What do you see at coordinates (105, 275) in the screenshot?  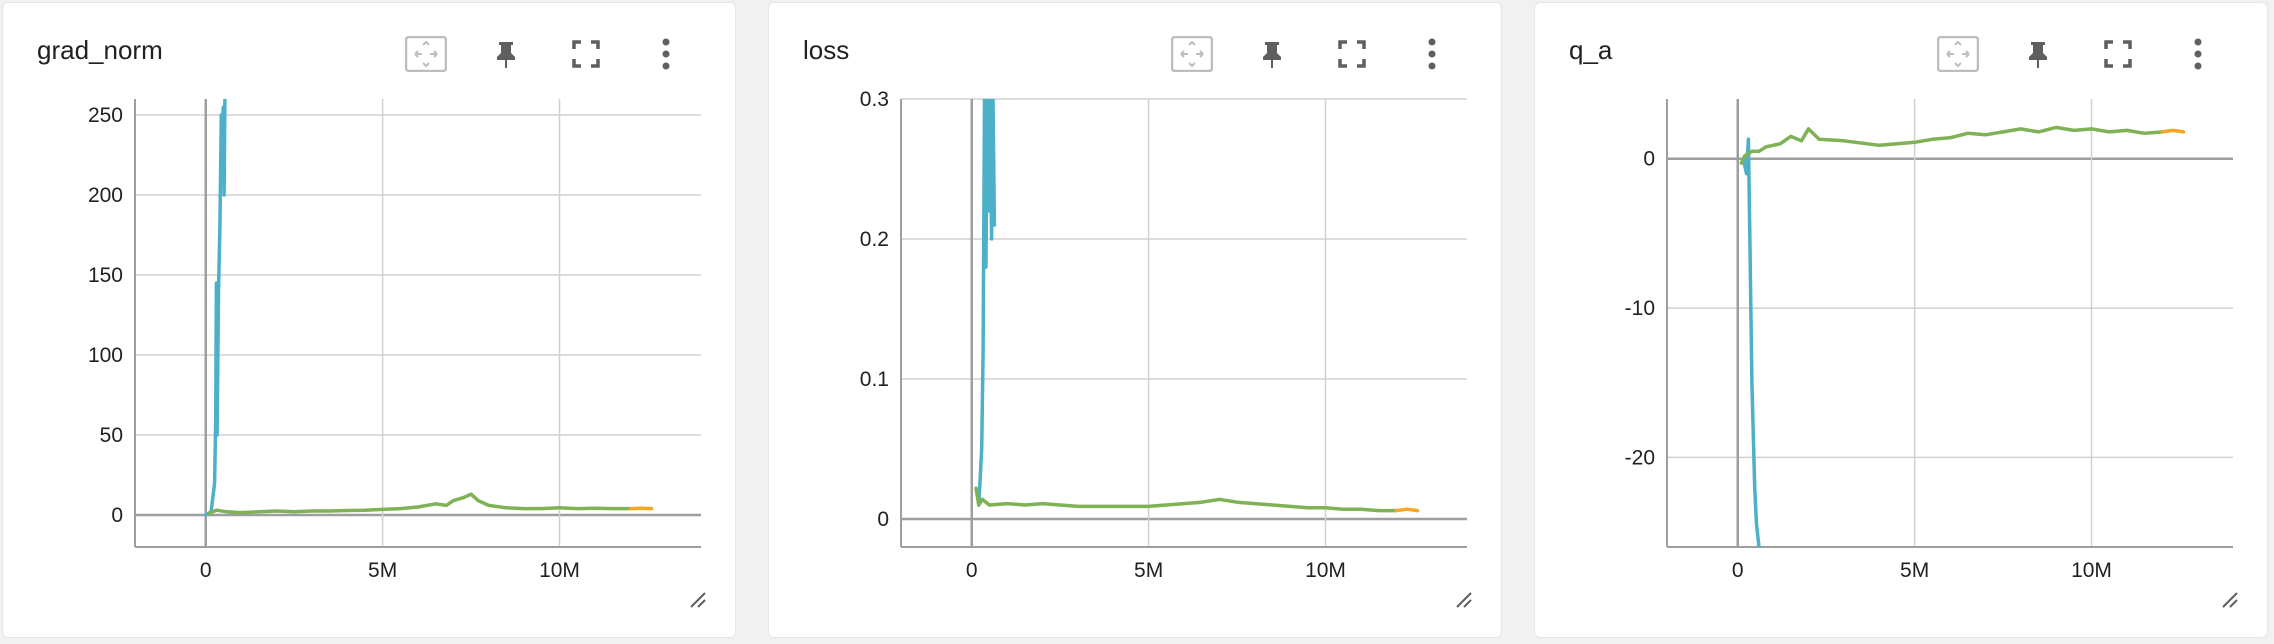 I see `y-tick-label: 150` at bounding box center [105, 275].